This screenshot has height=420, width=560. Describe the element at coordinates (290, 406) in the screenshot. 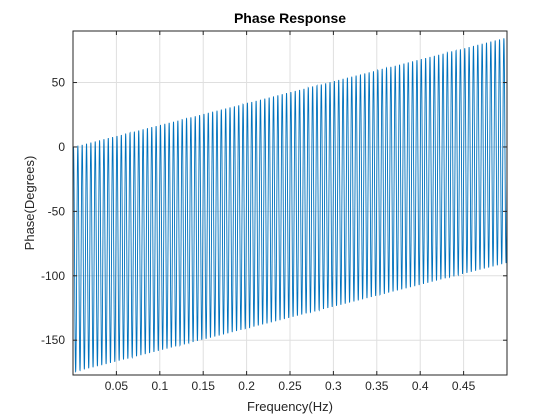

I see `x-axis-label: Frequency(Hz)` at that location.